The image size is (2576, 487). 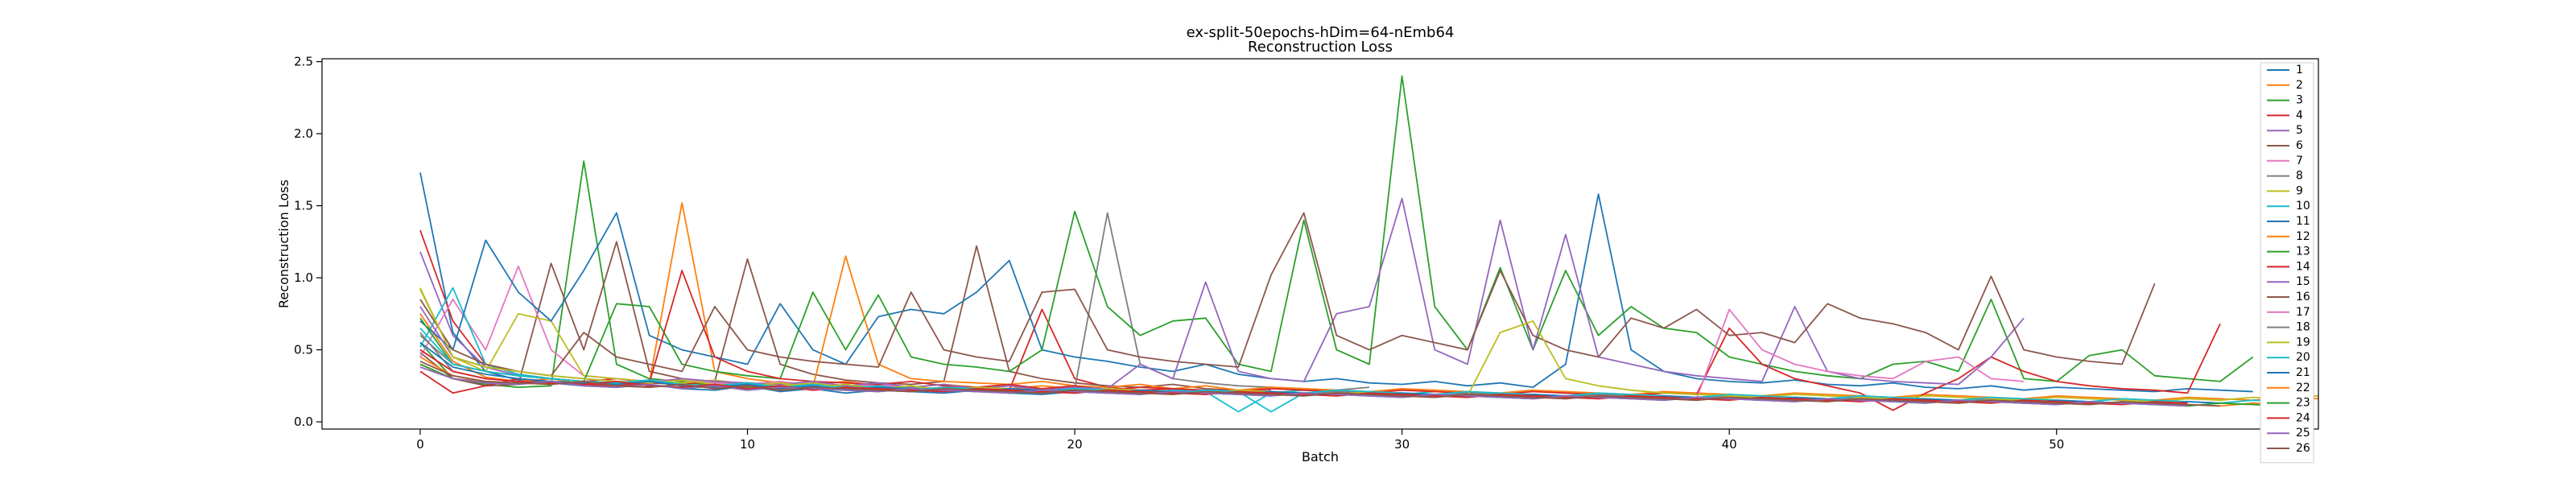 What do you see at coordinates (2303, 236) in the screenshot?
I see `legend-label-12: 12` at bounding box center [2303, 236].